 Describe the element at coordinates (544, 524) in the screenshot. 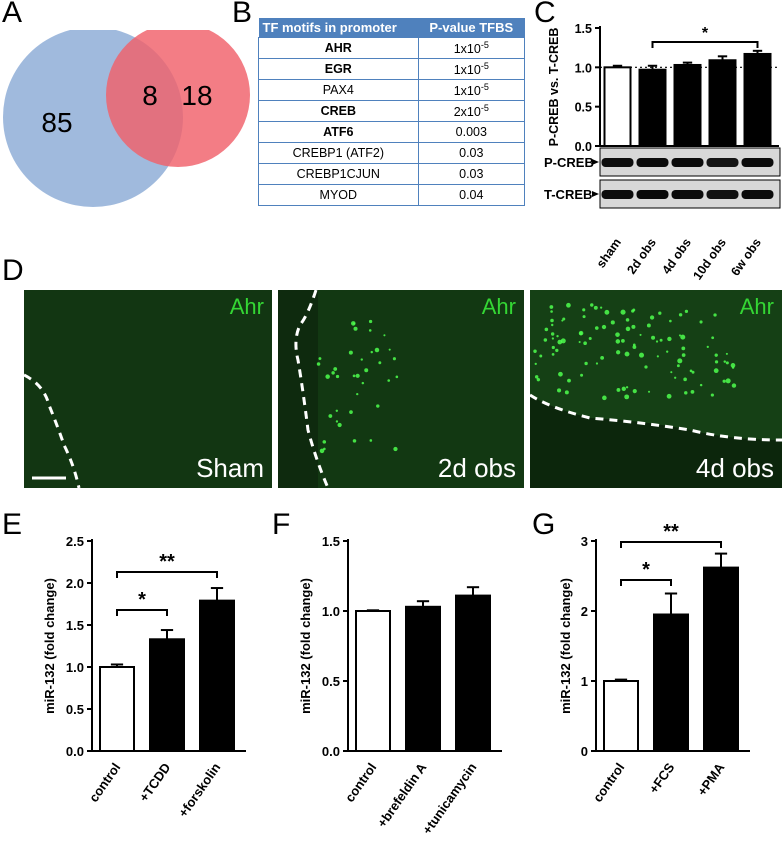

I see `panel-label-g: G` at that location.